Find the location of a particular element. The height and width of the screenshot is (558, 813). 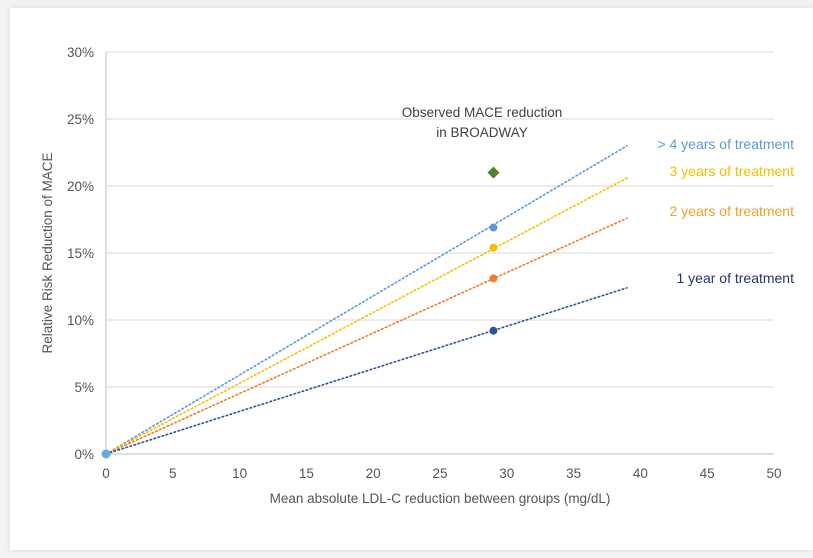

series-label-2: 3 years of treatment is located at coordinates (731, 171).